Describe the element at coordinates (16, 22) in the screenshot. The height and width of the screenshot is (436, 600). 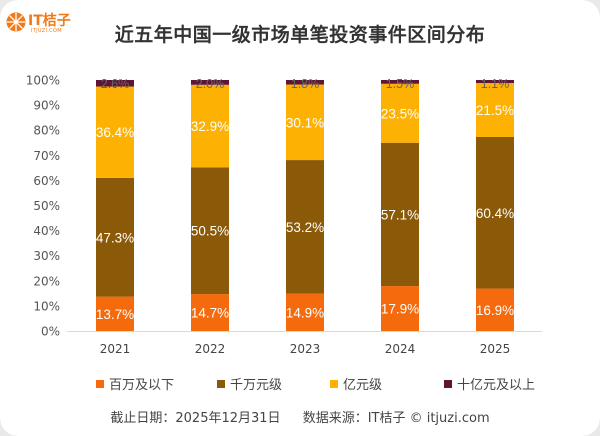
I see `orange-slice-icon` at that location.